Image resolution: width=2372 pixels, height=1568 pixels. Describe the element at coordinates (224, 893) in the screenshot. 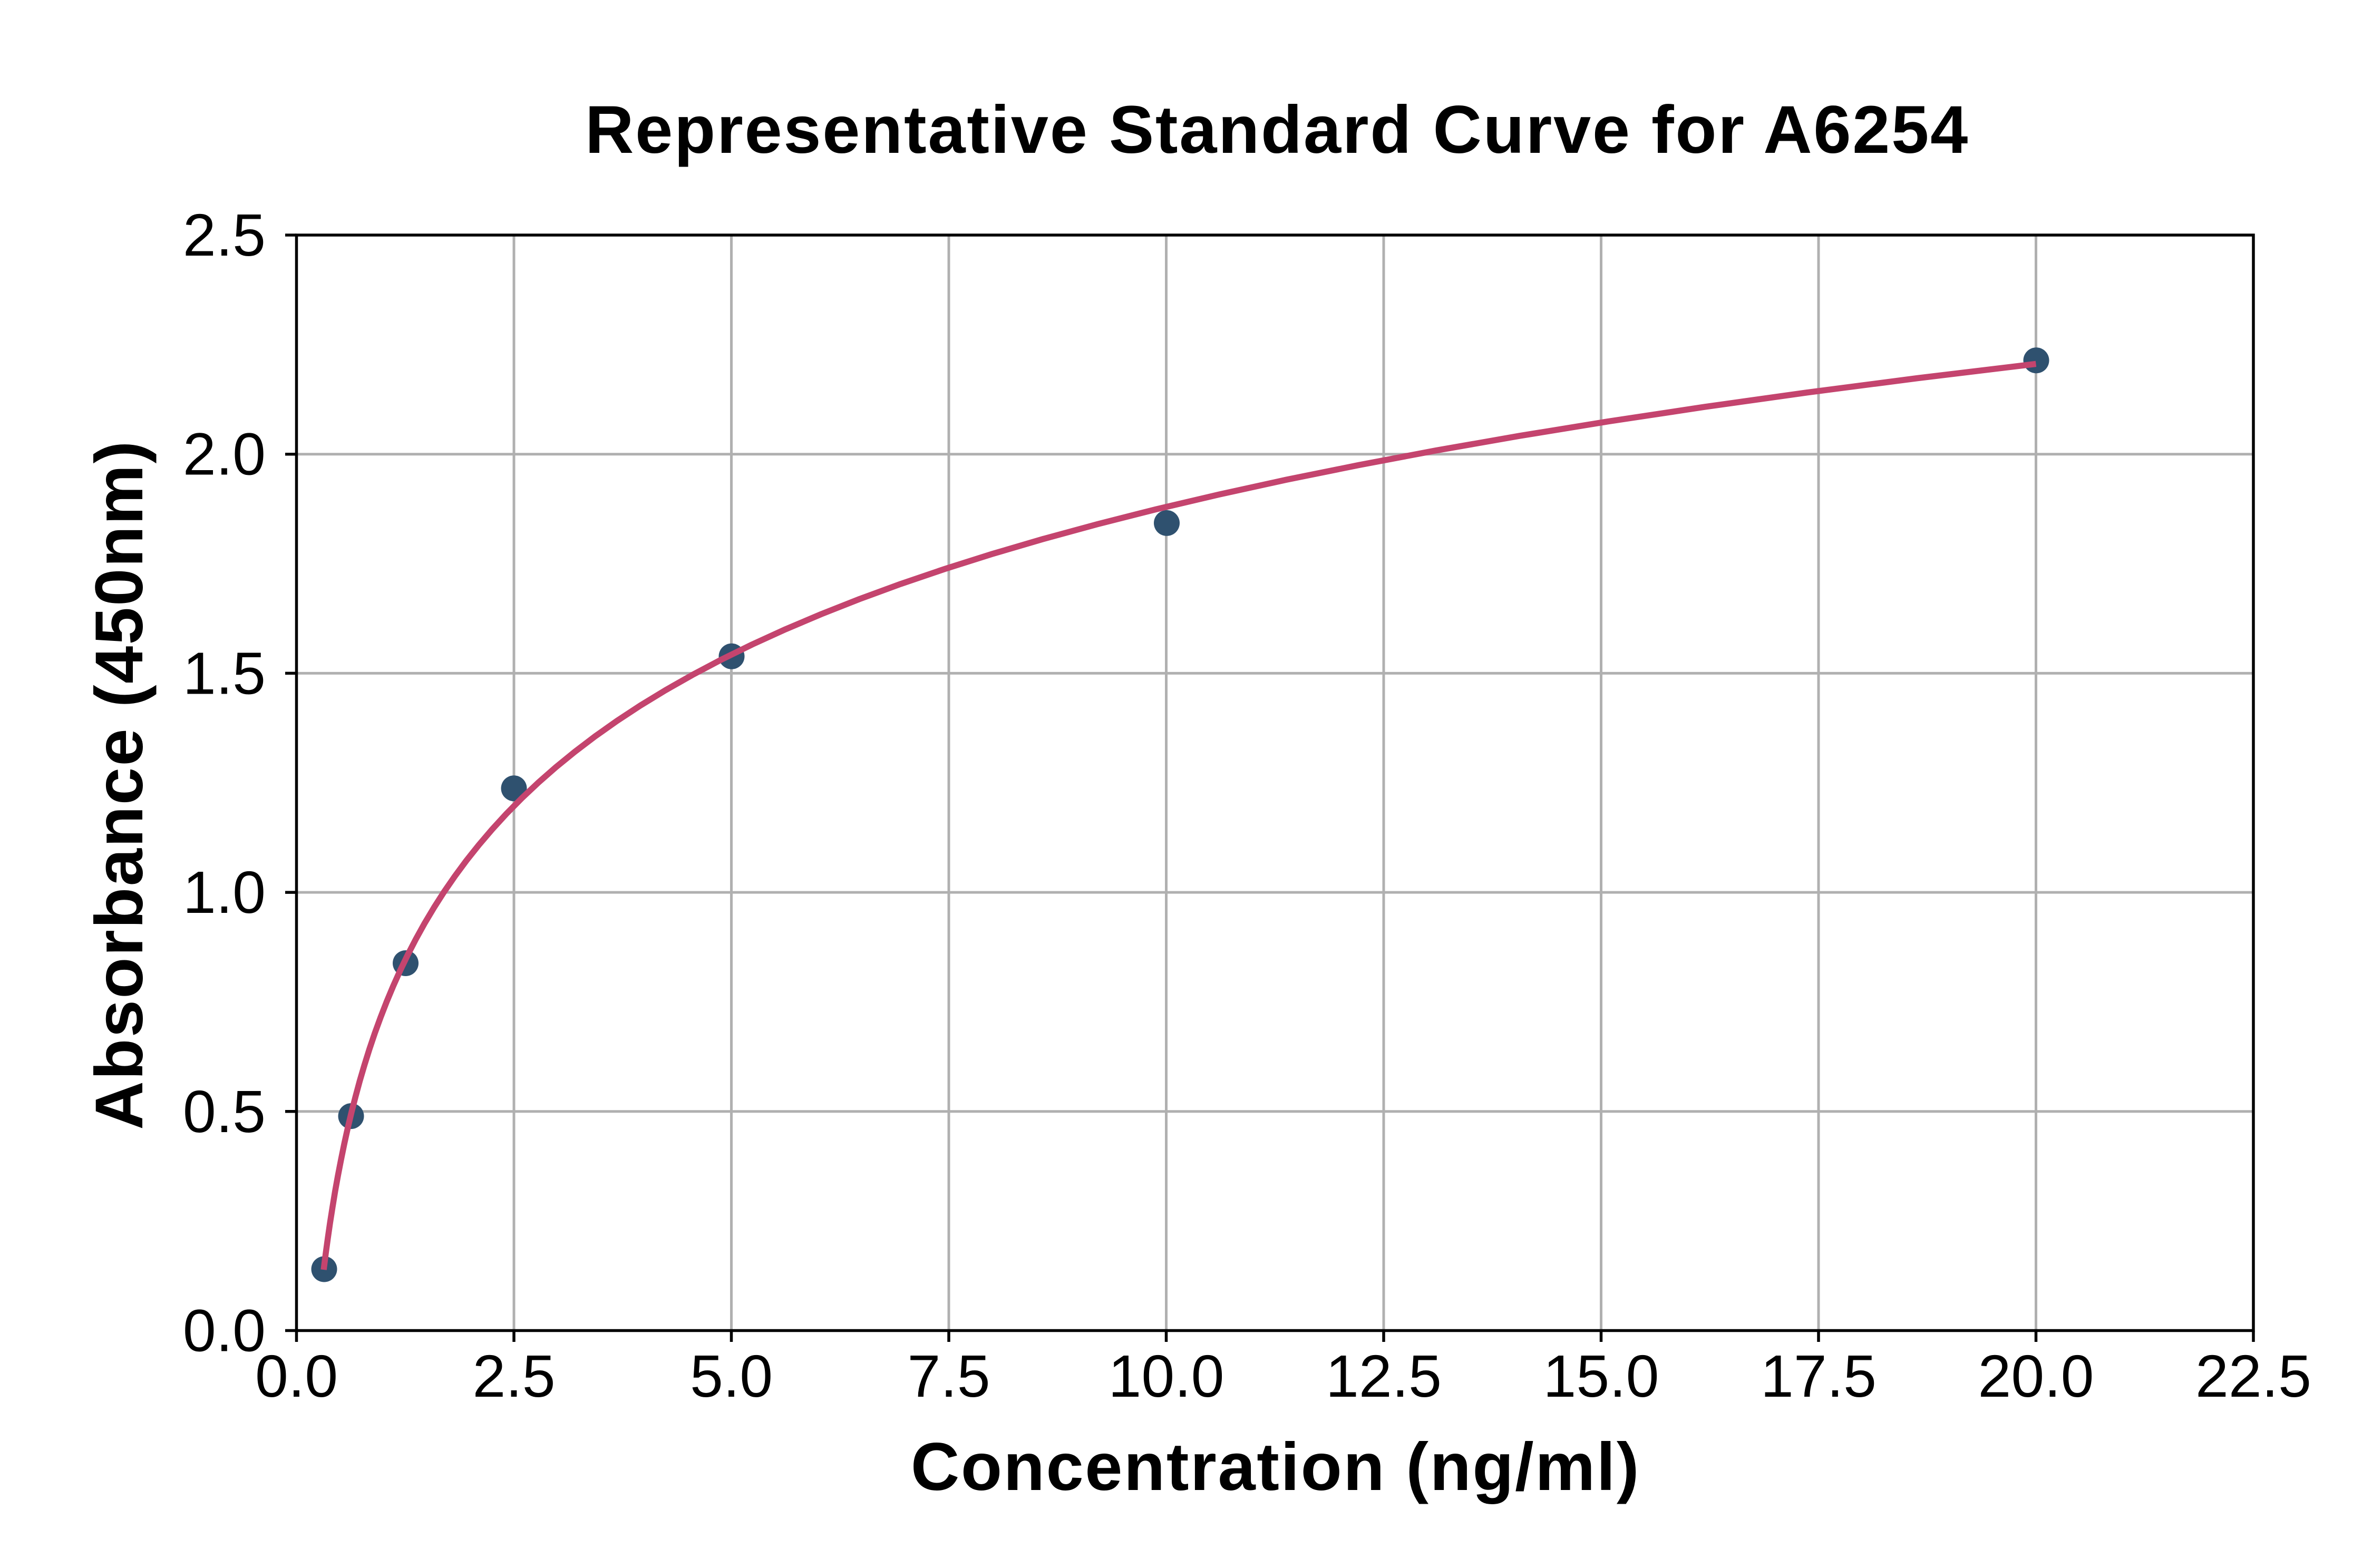

I see `svg-text: 1.0` at that location.